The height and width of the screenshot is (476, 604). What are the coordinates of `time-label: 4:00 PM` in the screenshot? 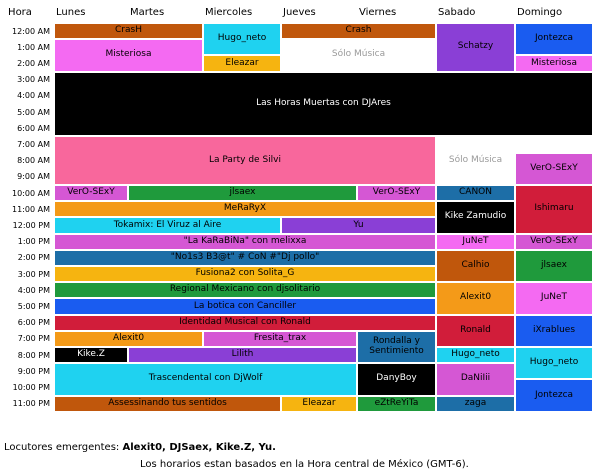 It's located at (33, 290).